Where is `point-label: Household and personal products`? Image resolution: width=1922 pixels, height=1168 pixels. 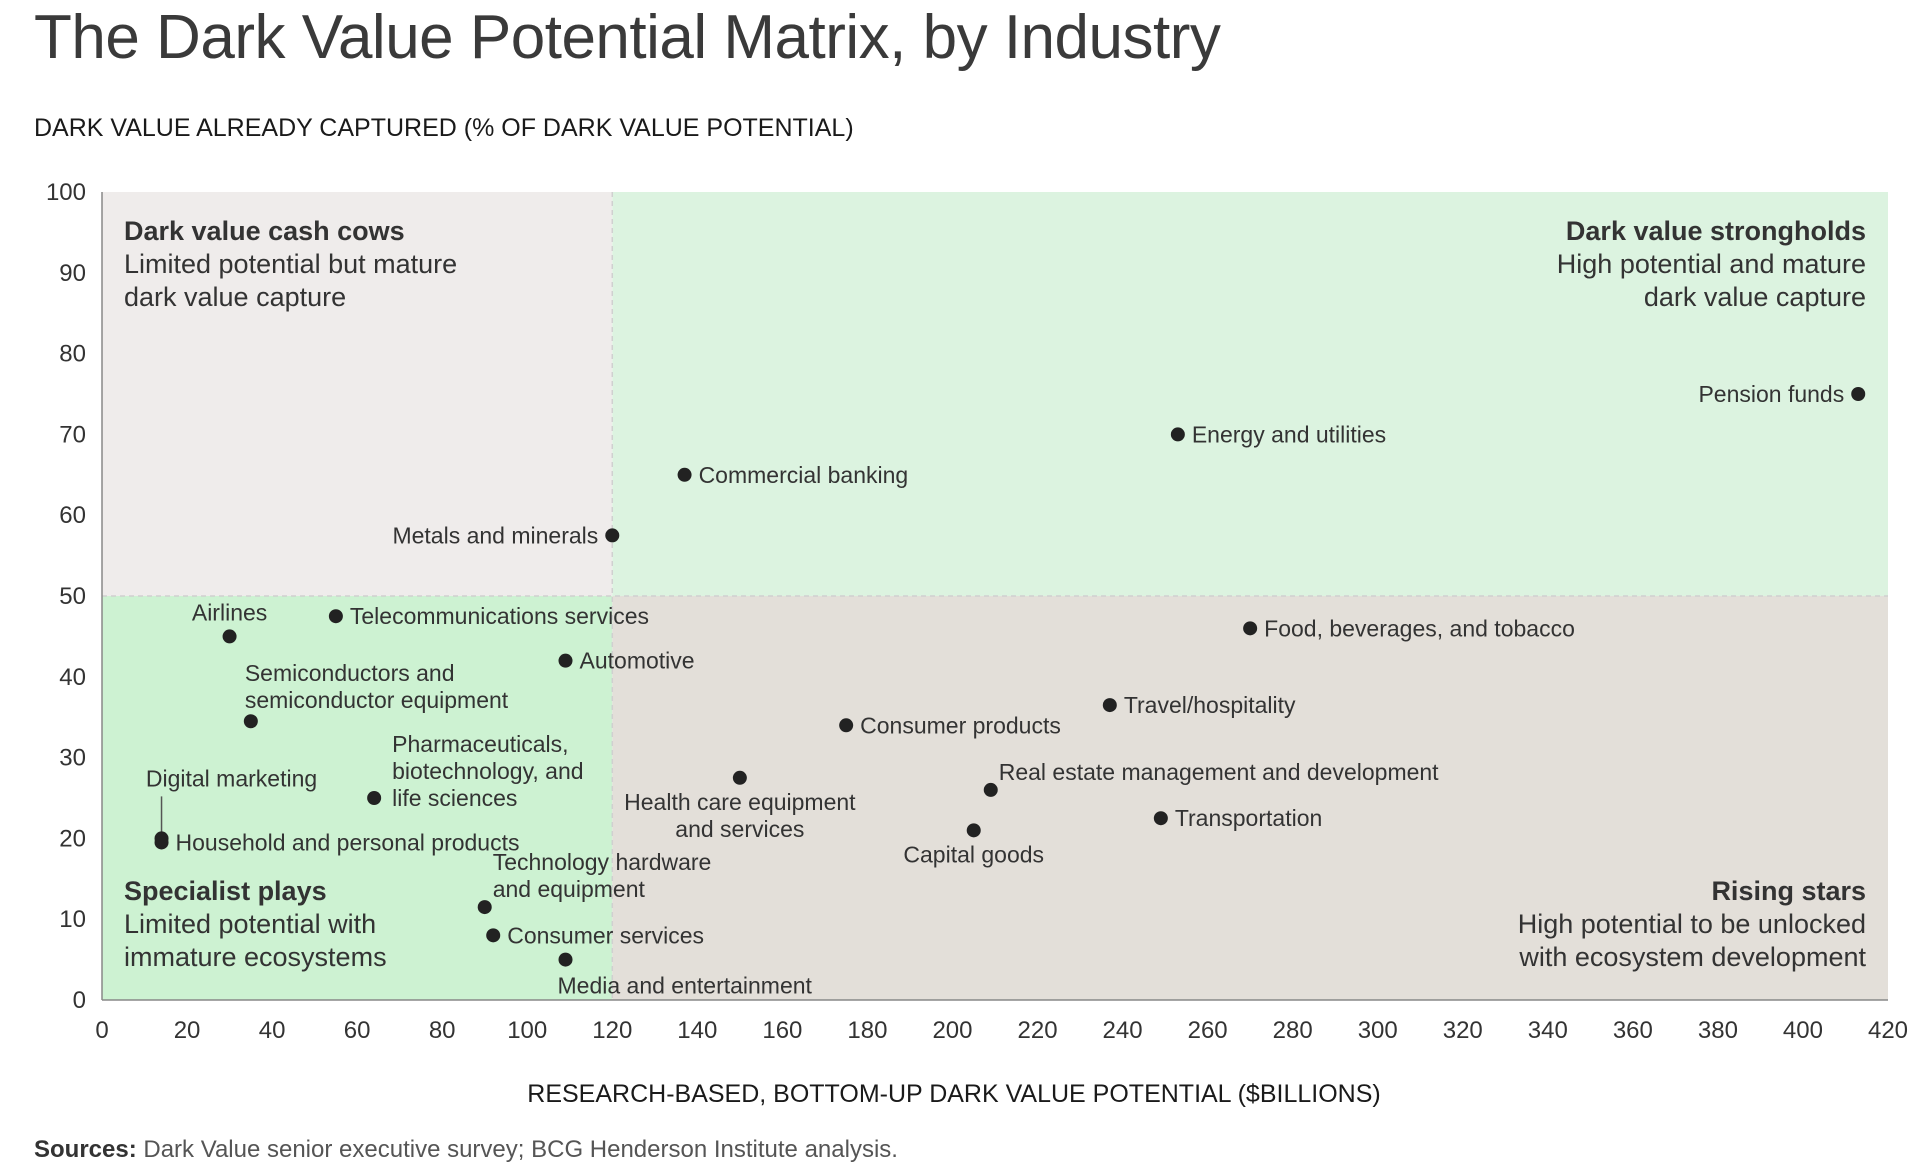 point-label: Household and personal products is located at coordinates (348, 842).